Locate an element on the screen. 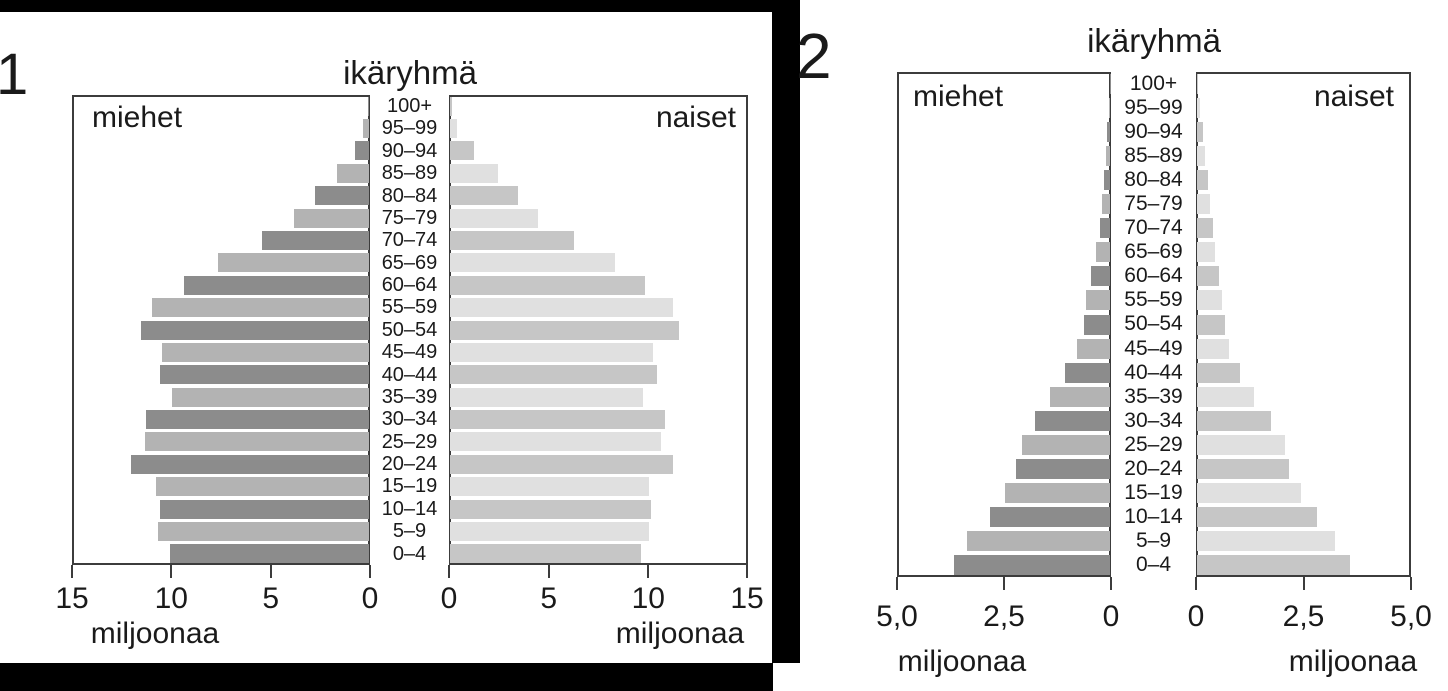 The image size is (1448, 691). bar-female-40–44 is located at coordinates (1218, 372).